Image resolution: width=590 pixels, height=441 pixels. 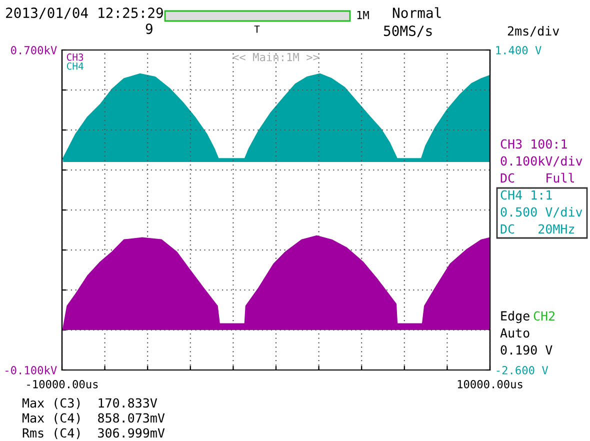 What do you see at coordinates (416, 12) in the screenshot?
I see `text: Normal` at bounding box center [416, 12].